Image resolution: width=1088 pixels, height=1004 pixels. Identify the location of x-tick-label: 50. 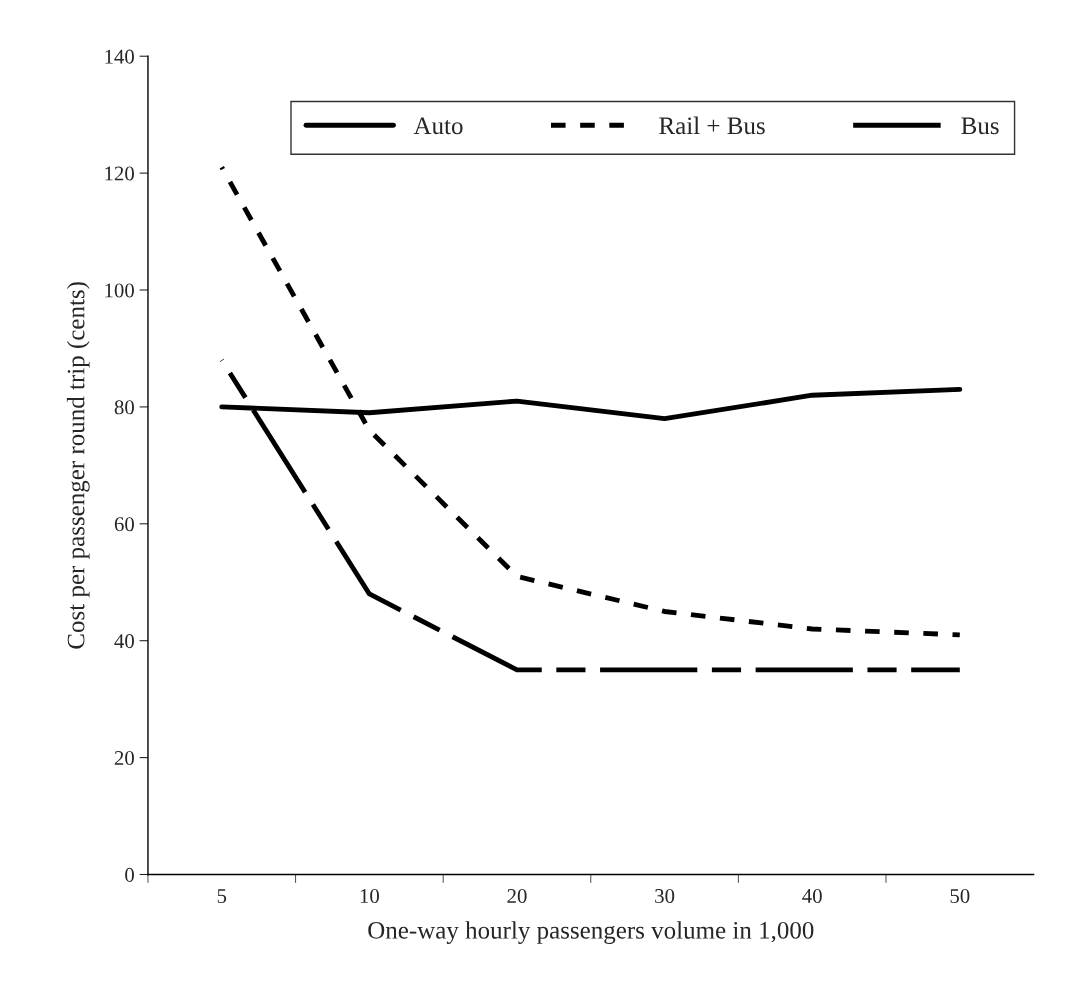
(960, 896).